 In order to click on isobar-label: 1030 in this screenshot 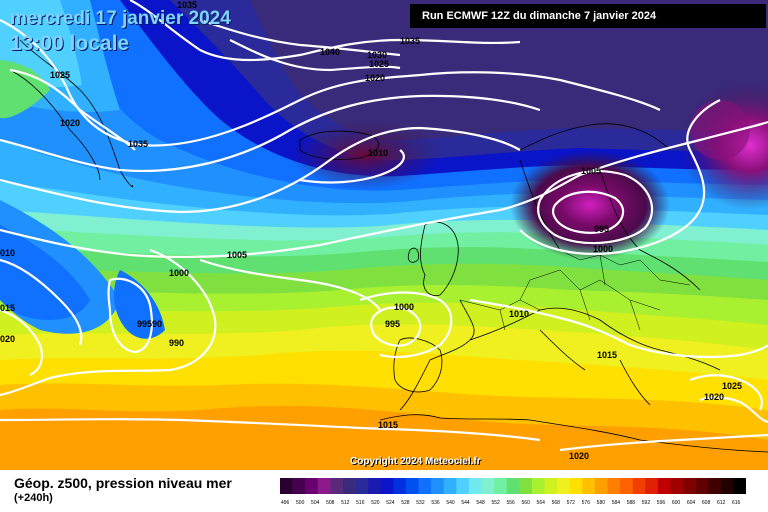, I will do `click(377, 55)`.